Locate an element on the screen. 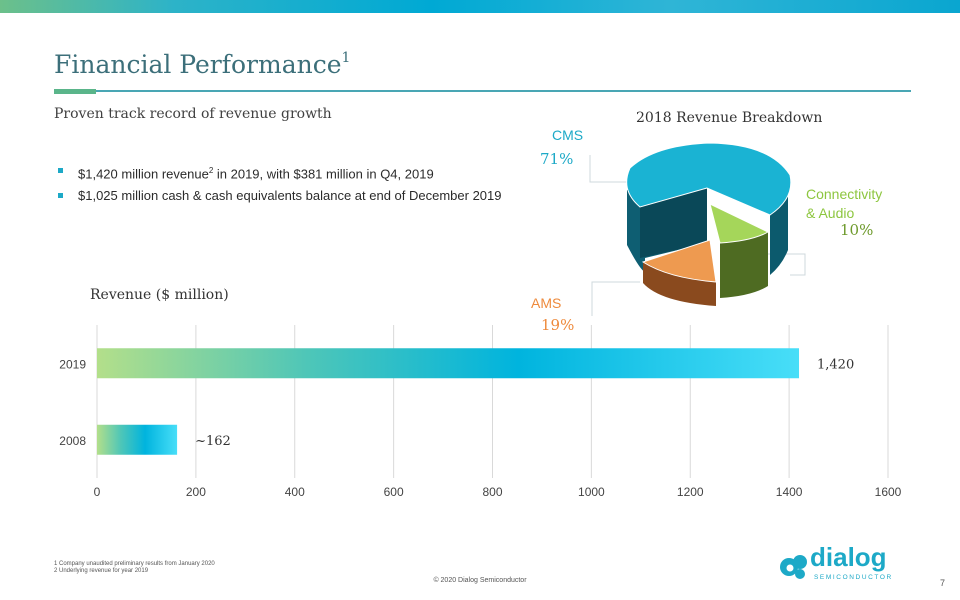 The width and height of the screenshot is (960, 600). pie-leader-line-connectivity is located at coordinates (787, 264).